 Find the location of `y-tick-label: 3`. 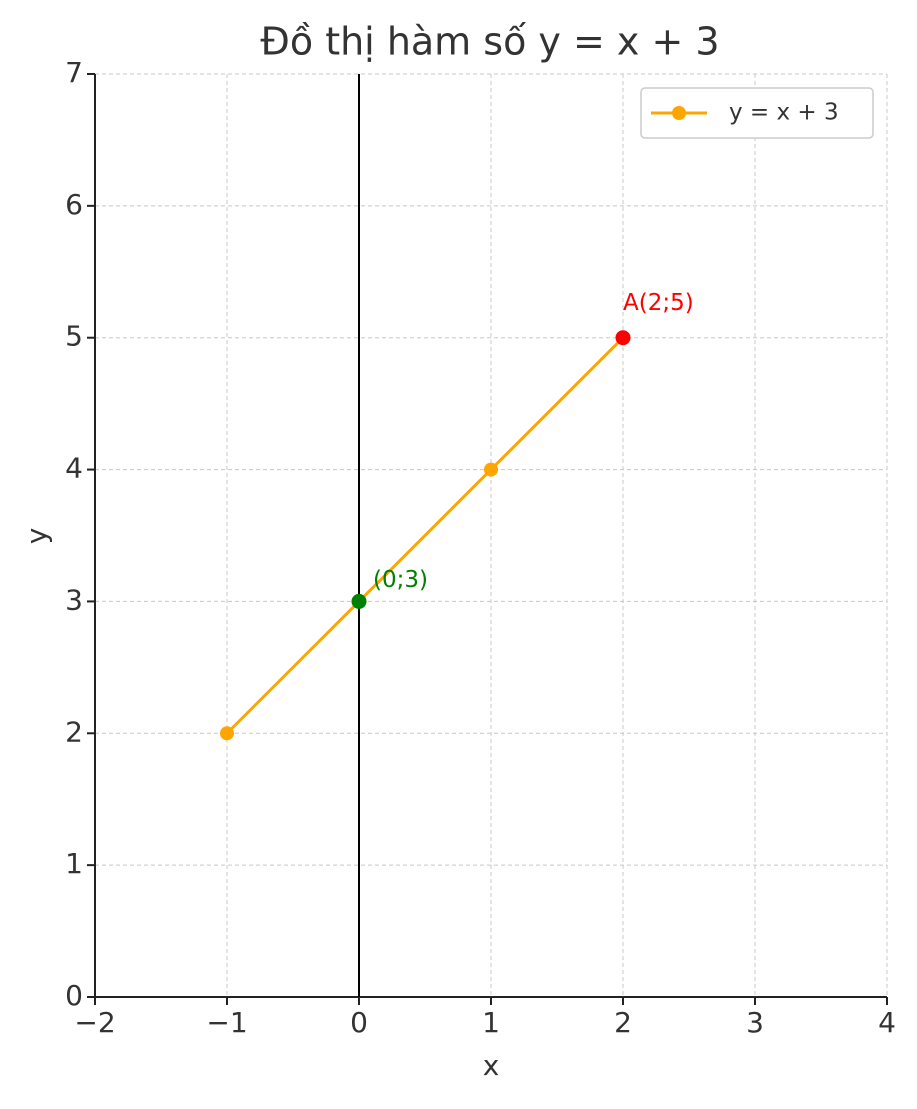

y-tick-label: 3 is located at coordinates (74, 599).